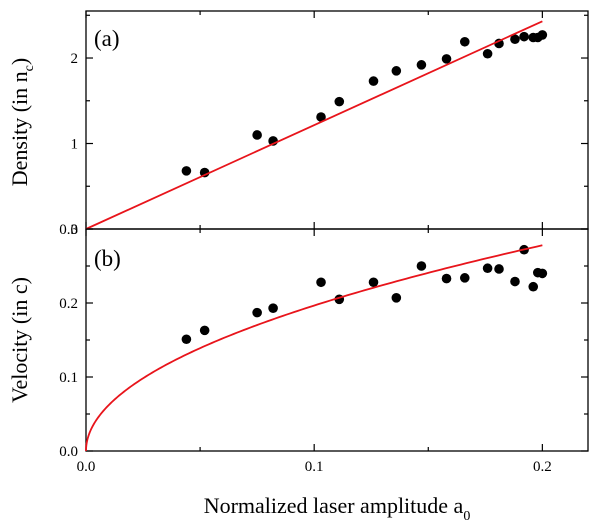  I want to click on panel-a-ylabel: Density (in nc), so click(22, 122).